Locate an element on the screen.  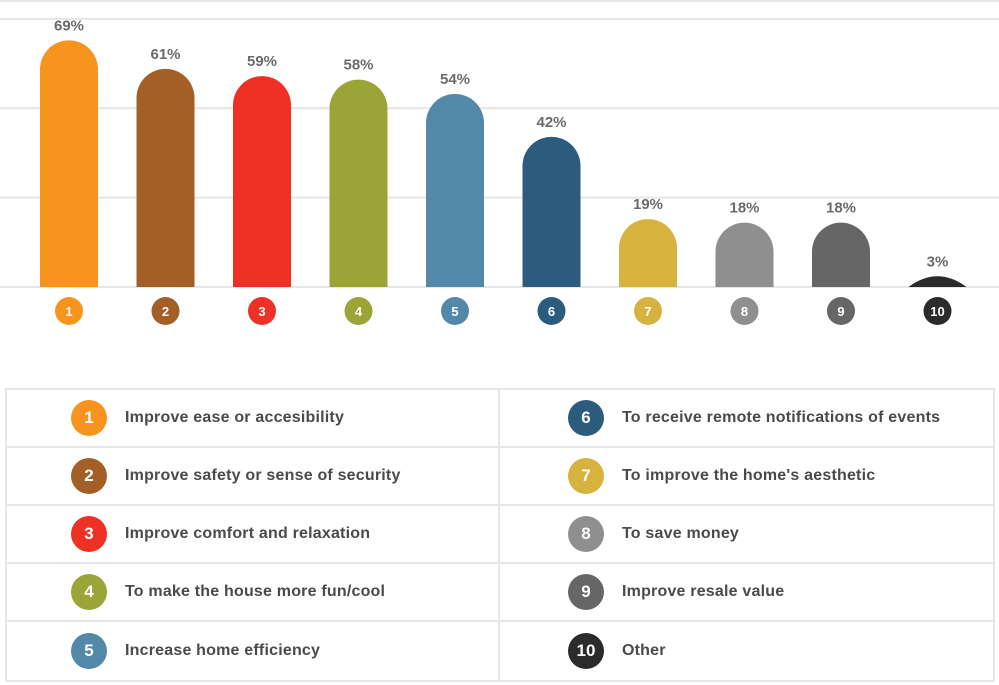
value-label-5: 54% is located at coordinates (455, 79).